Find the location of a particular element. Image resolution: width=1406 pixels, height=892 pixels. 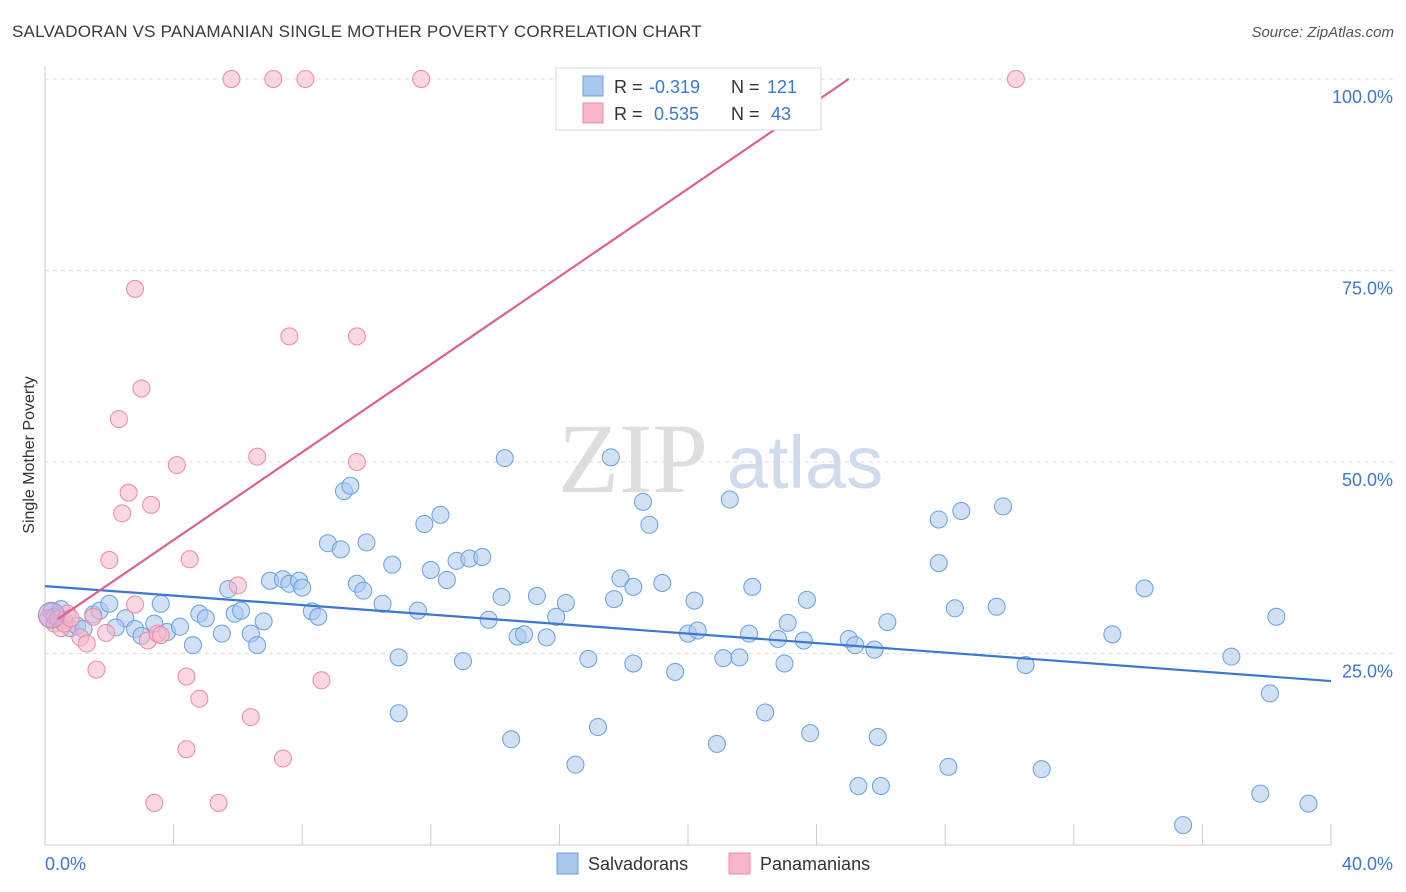

stats-legend-swatch-salvadorans is located at coordinates (593, 86).